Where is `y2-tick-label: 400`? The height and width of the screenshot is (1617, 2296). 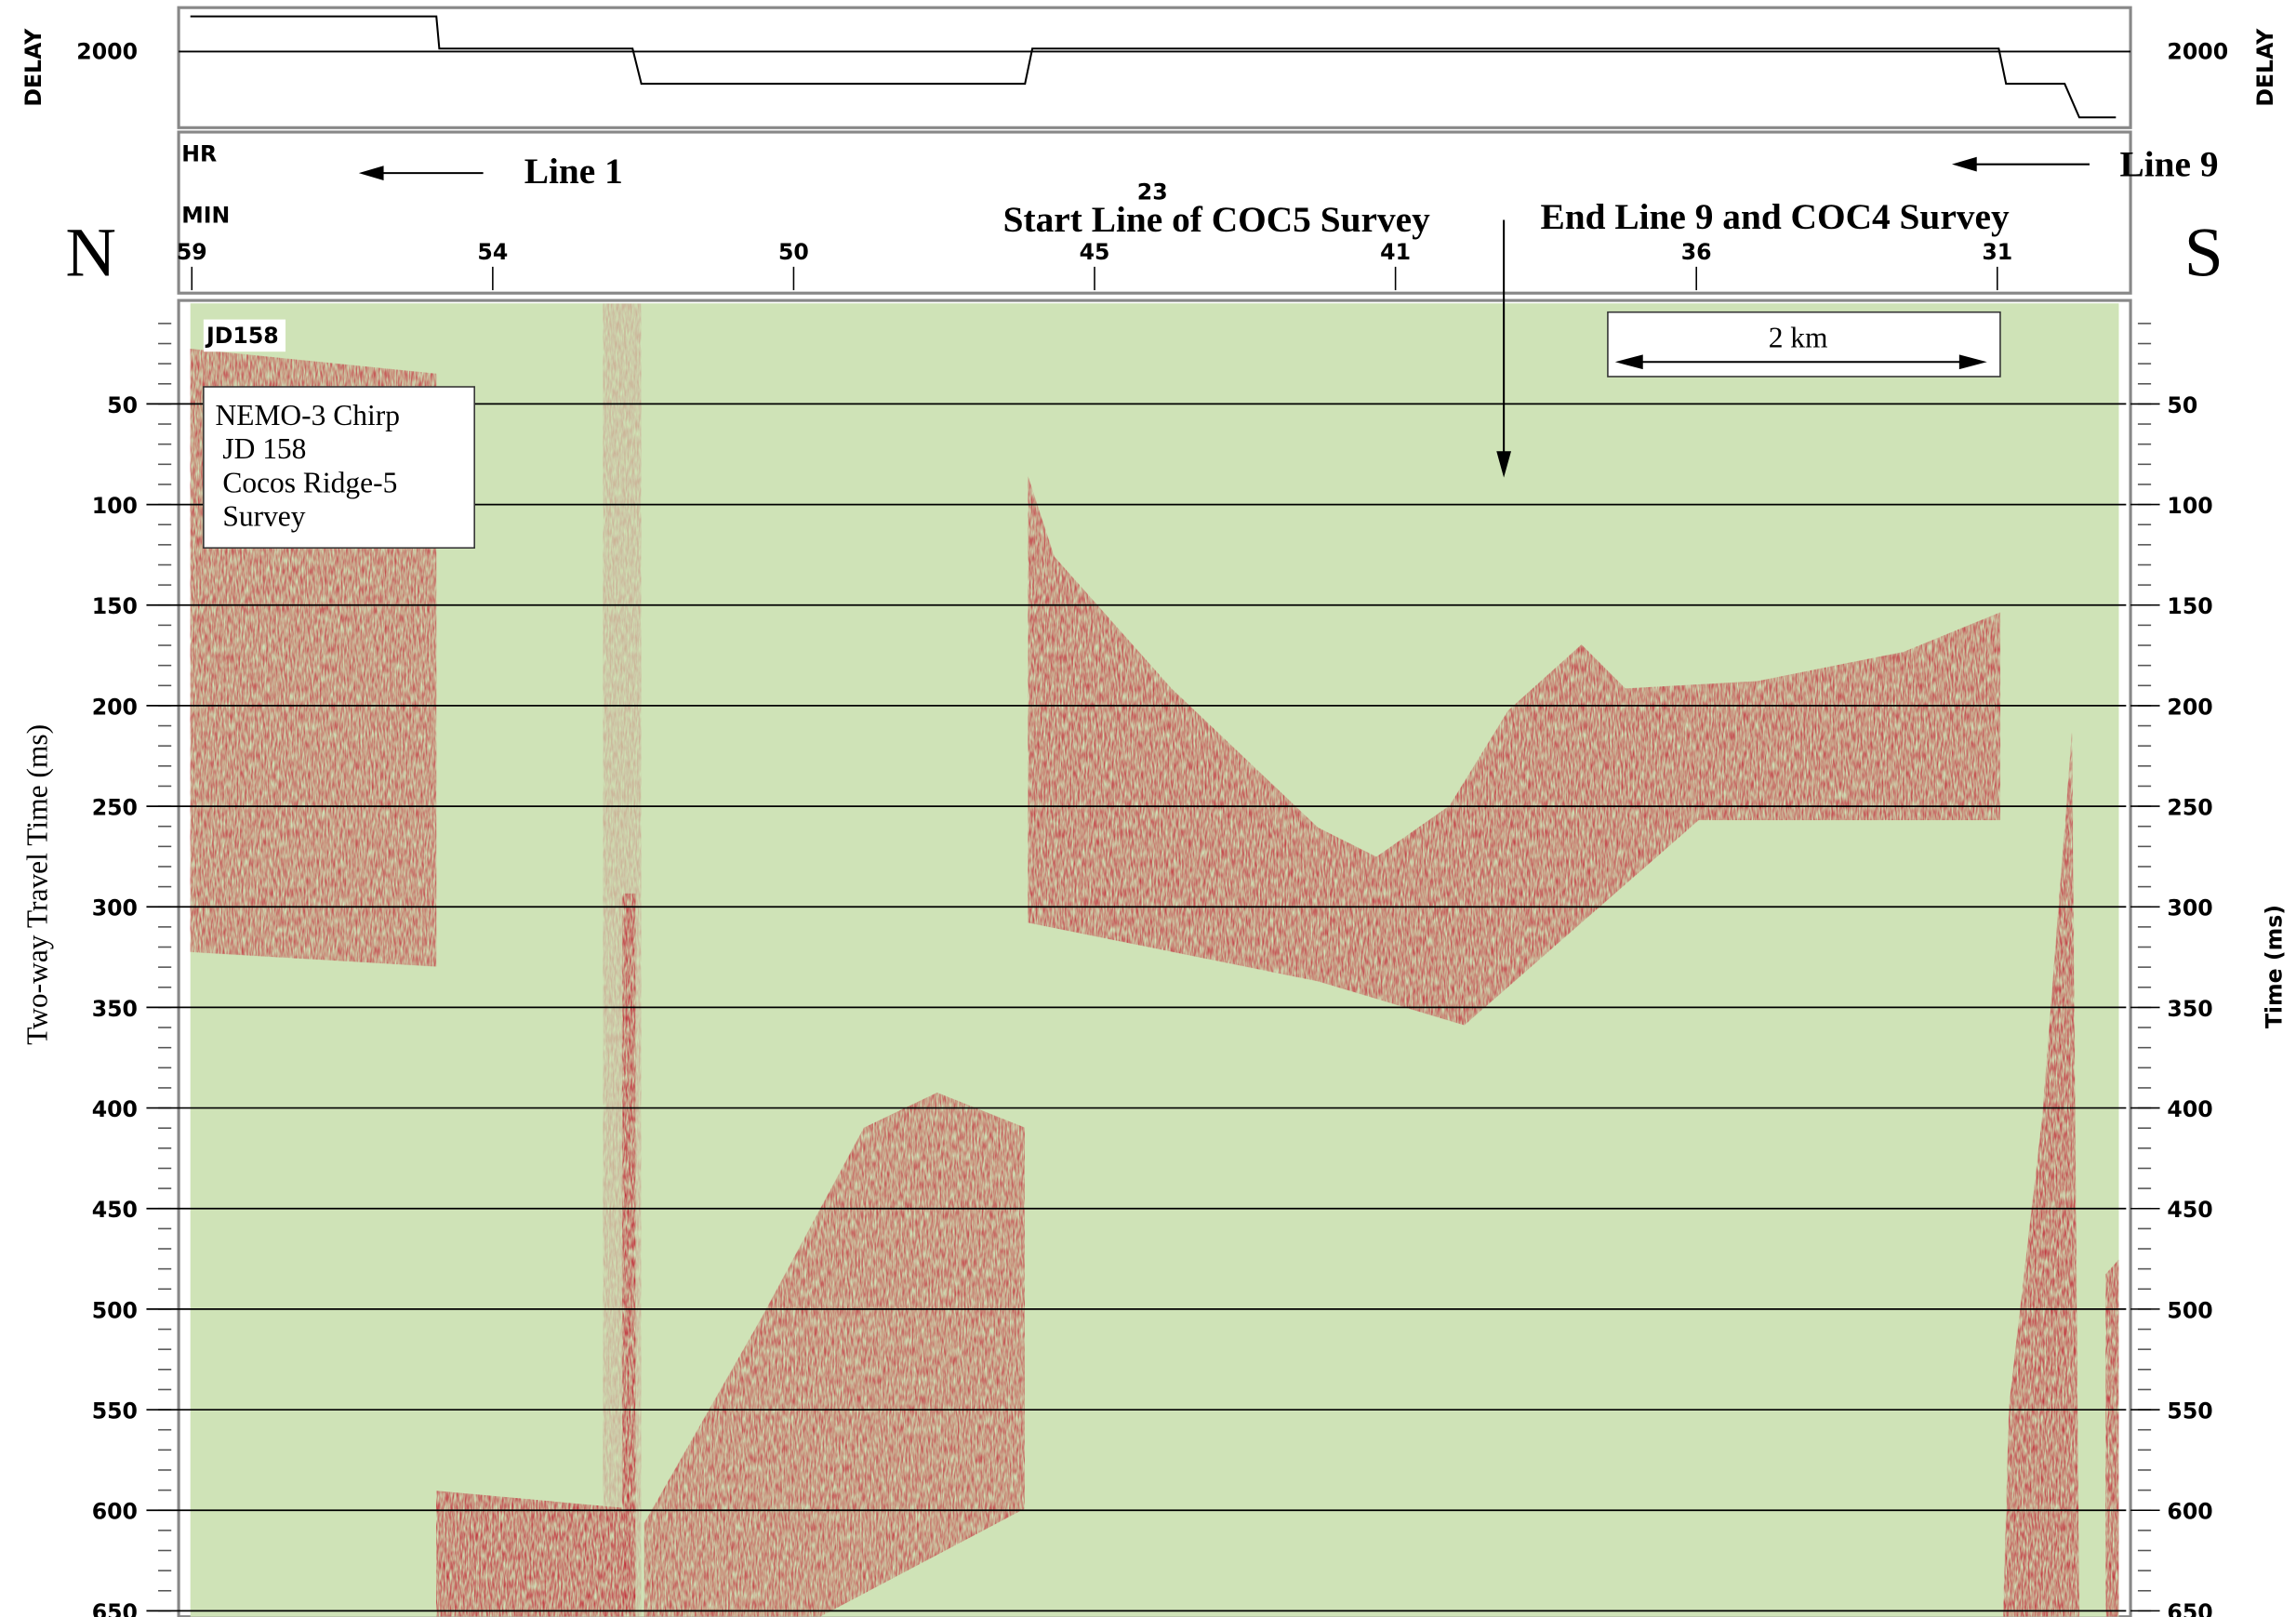
y2-tick-label: 400 is located at coordinates (2189, 1109).